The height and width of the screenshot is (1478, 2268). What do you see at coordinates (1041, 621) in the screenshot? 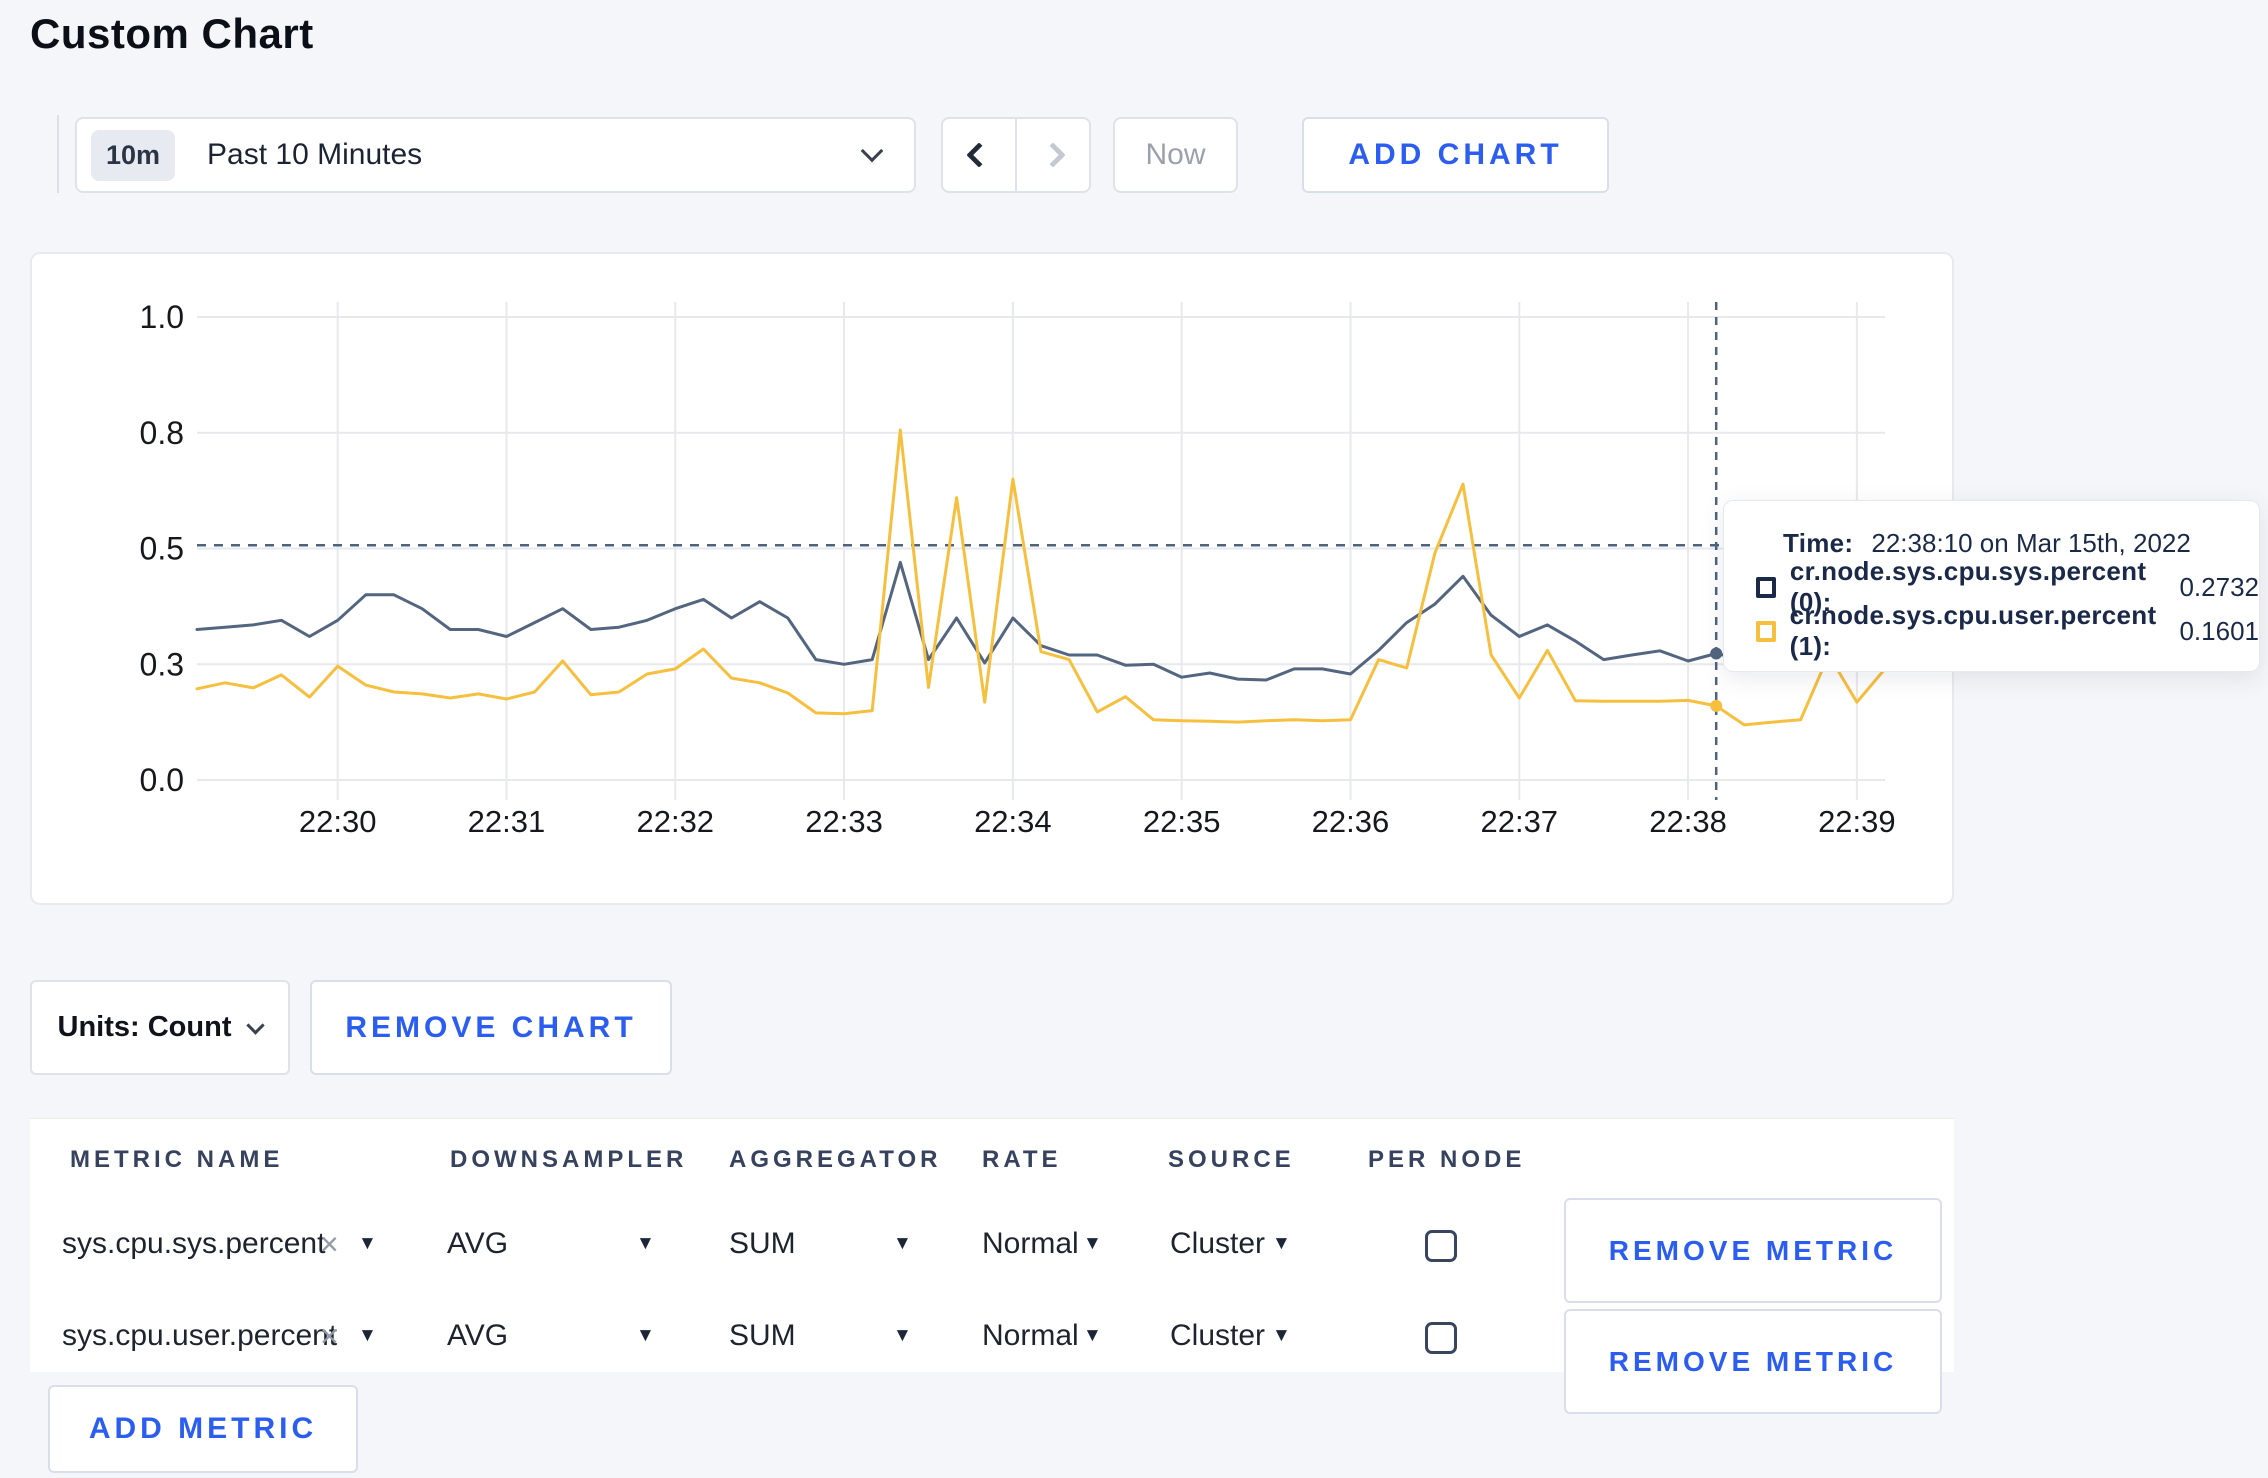
I see `series-line` at bounding box center [1041, 621].